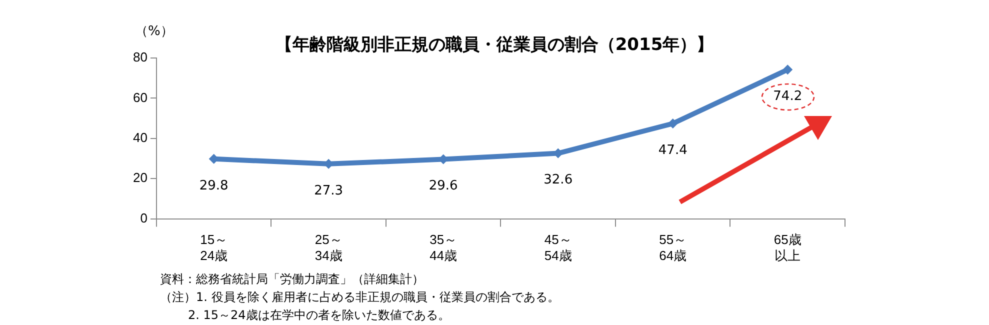  What do you see at coordinates (329, 190) in the screenshot?
I see `data-label: 27.3` at bounding box center [329, 190].